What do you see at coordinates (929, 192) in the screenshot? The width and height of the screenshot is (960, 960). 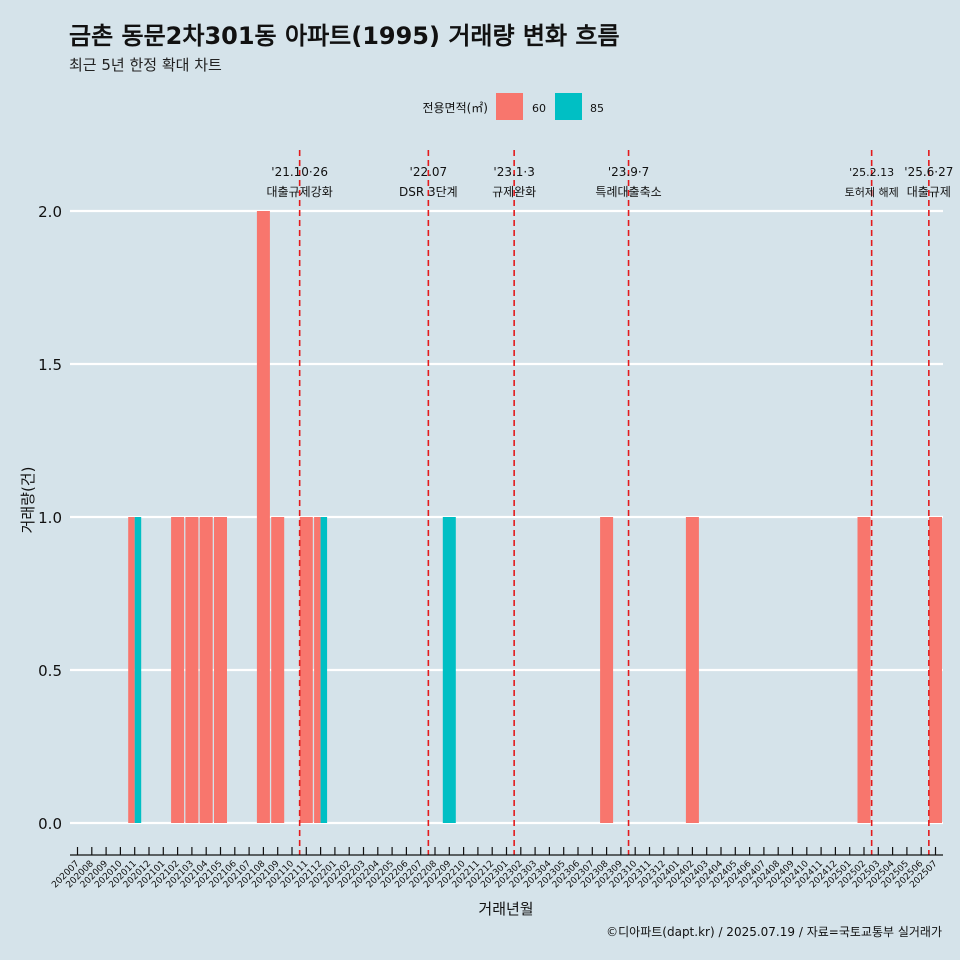 I see `event-label: 대출규제` at bounding box center [929, 192].